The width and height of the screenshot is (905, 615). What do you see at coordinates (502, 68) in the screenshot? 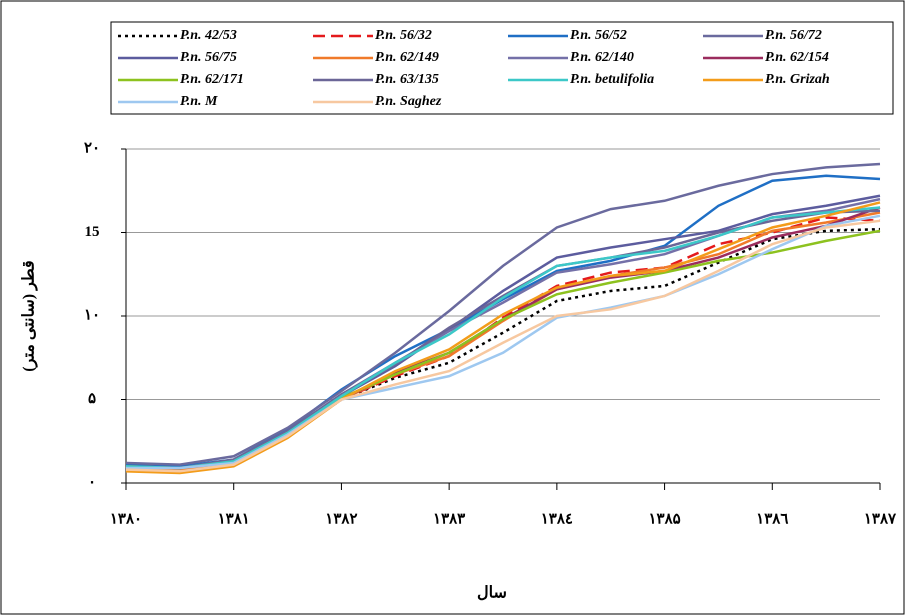
I see `legend-box` at bounding box center [502, 68].